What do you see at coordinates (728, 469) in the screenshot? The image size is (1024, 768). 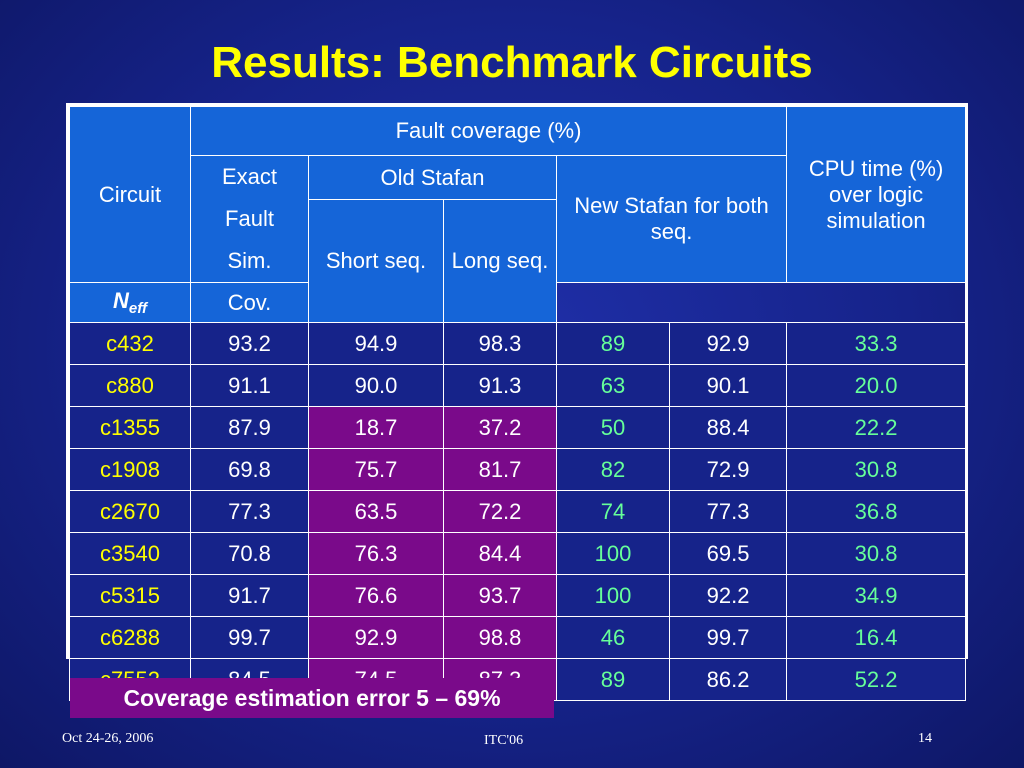 I see `cell-cov: 72.9` at bounding box center [728, 469].